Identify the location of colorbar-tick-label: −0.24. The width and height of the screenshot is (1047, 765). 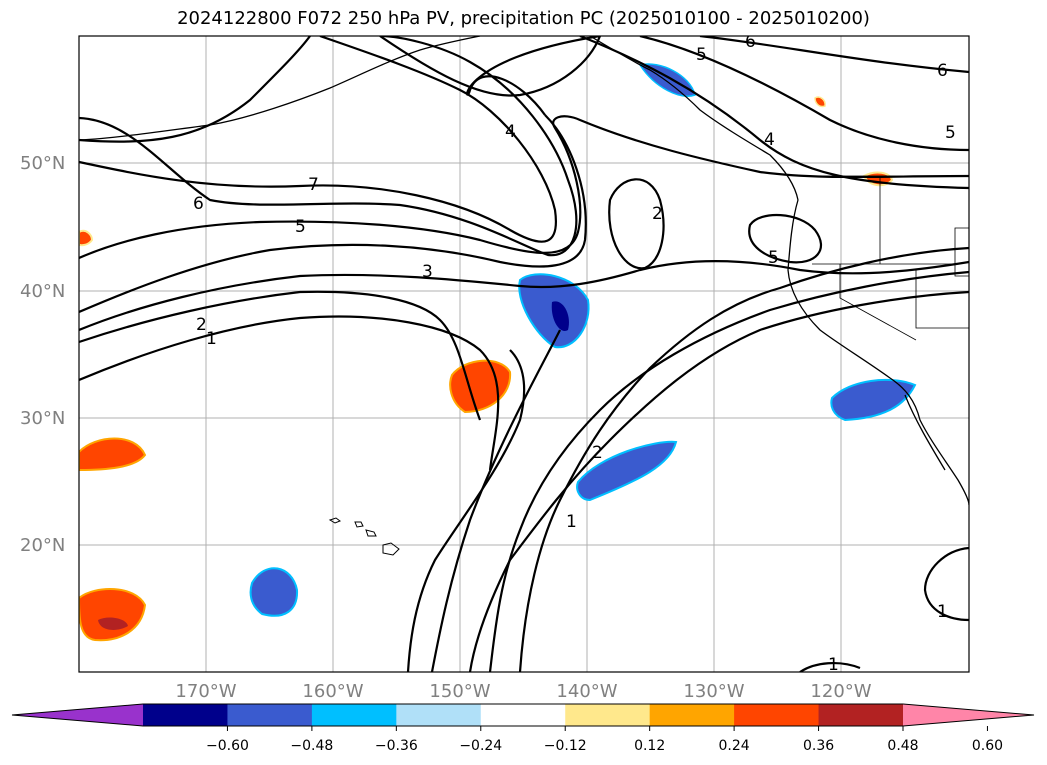
(480, 746).